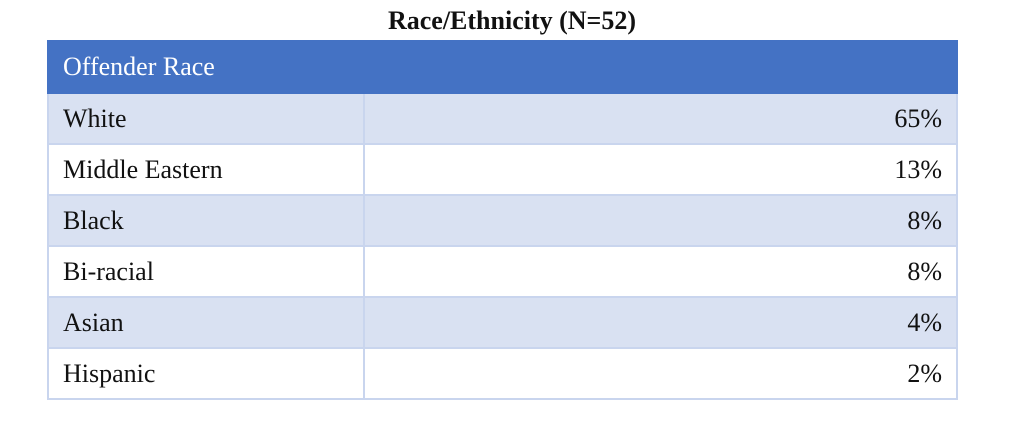 The image size is (1024, 430). I want to click on header-row: Offender Race, so click(502, 67).